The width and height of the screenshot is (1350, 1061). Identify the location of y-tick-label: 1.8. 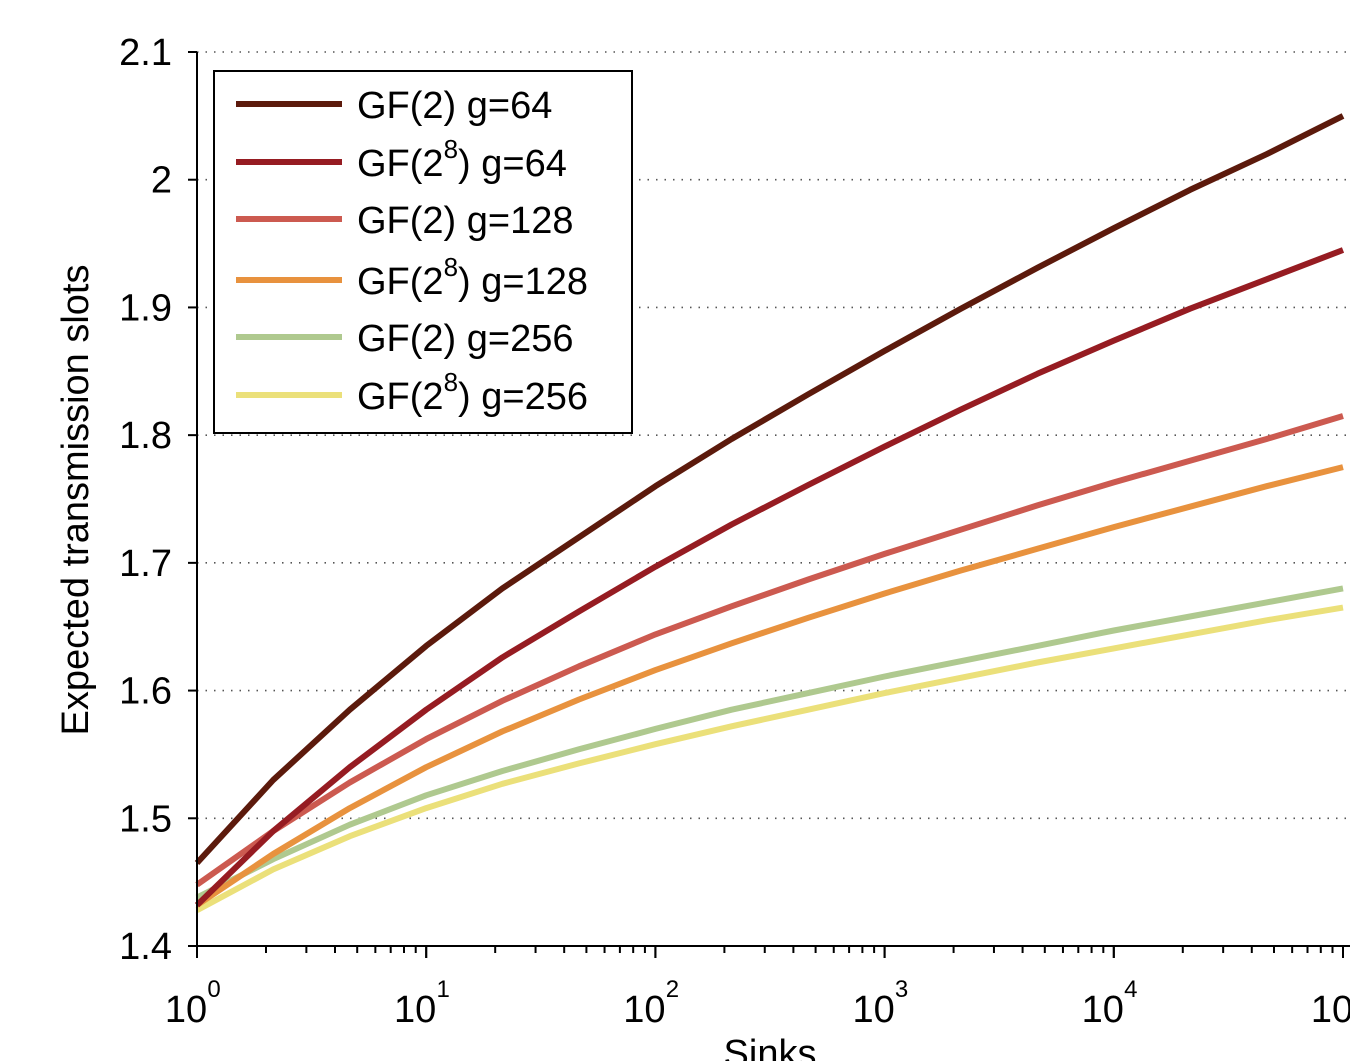
(145, 436).